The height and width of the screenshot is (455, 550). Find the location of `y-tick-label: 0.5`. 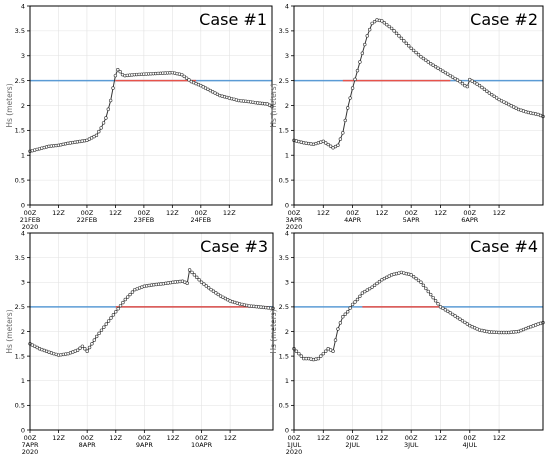

y-tick-label: 0.5 is located at coordinates (20, 406).